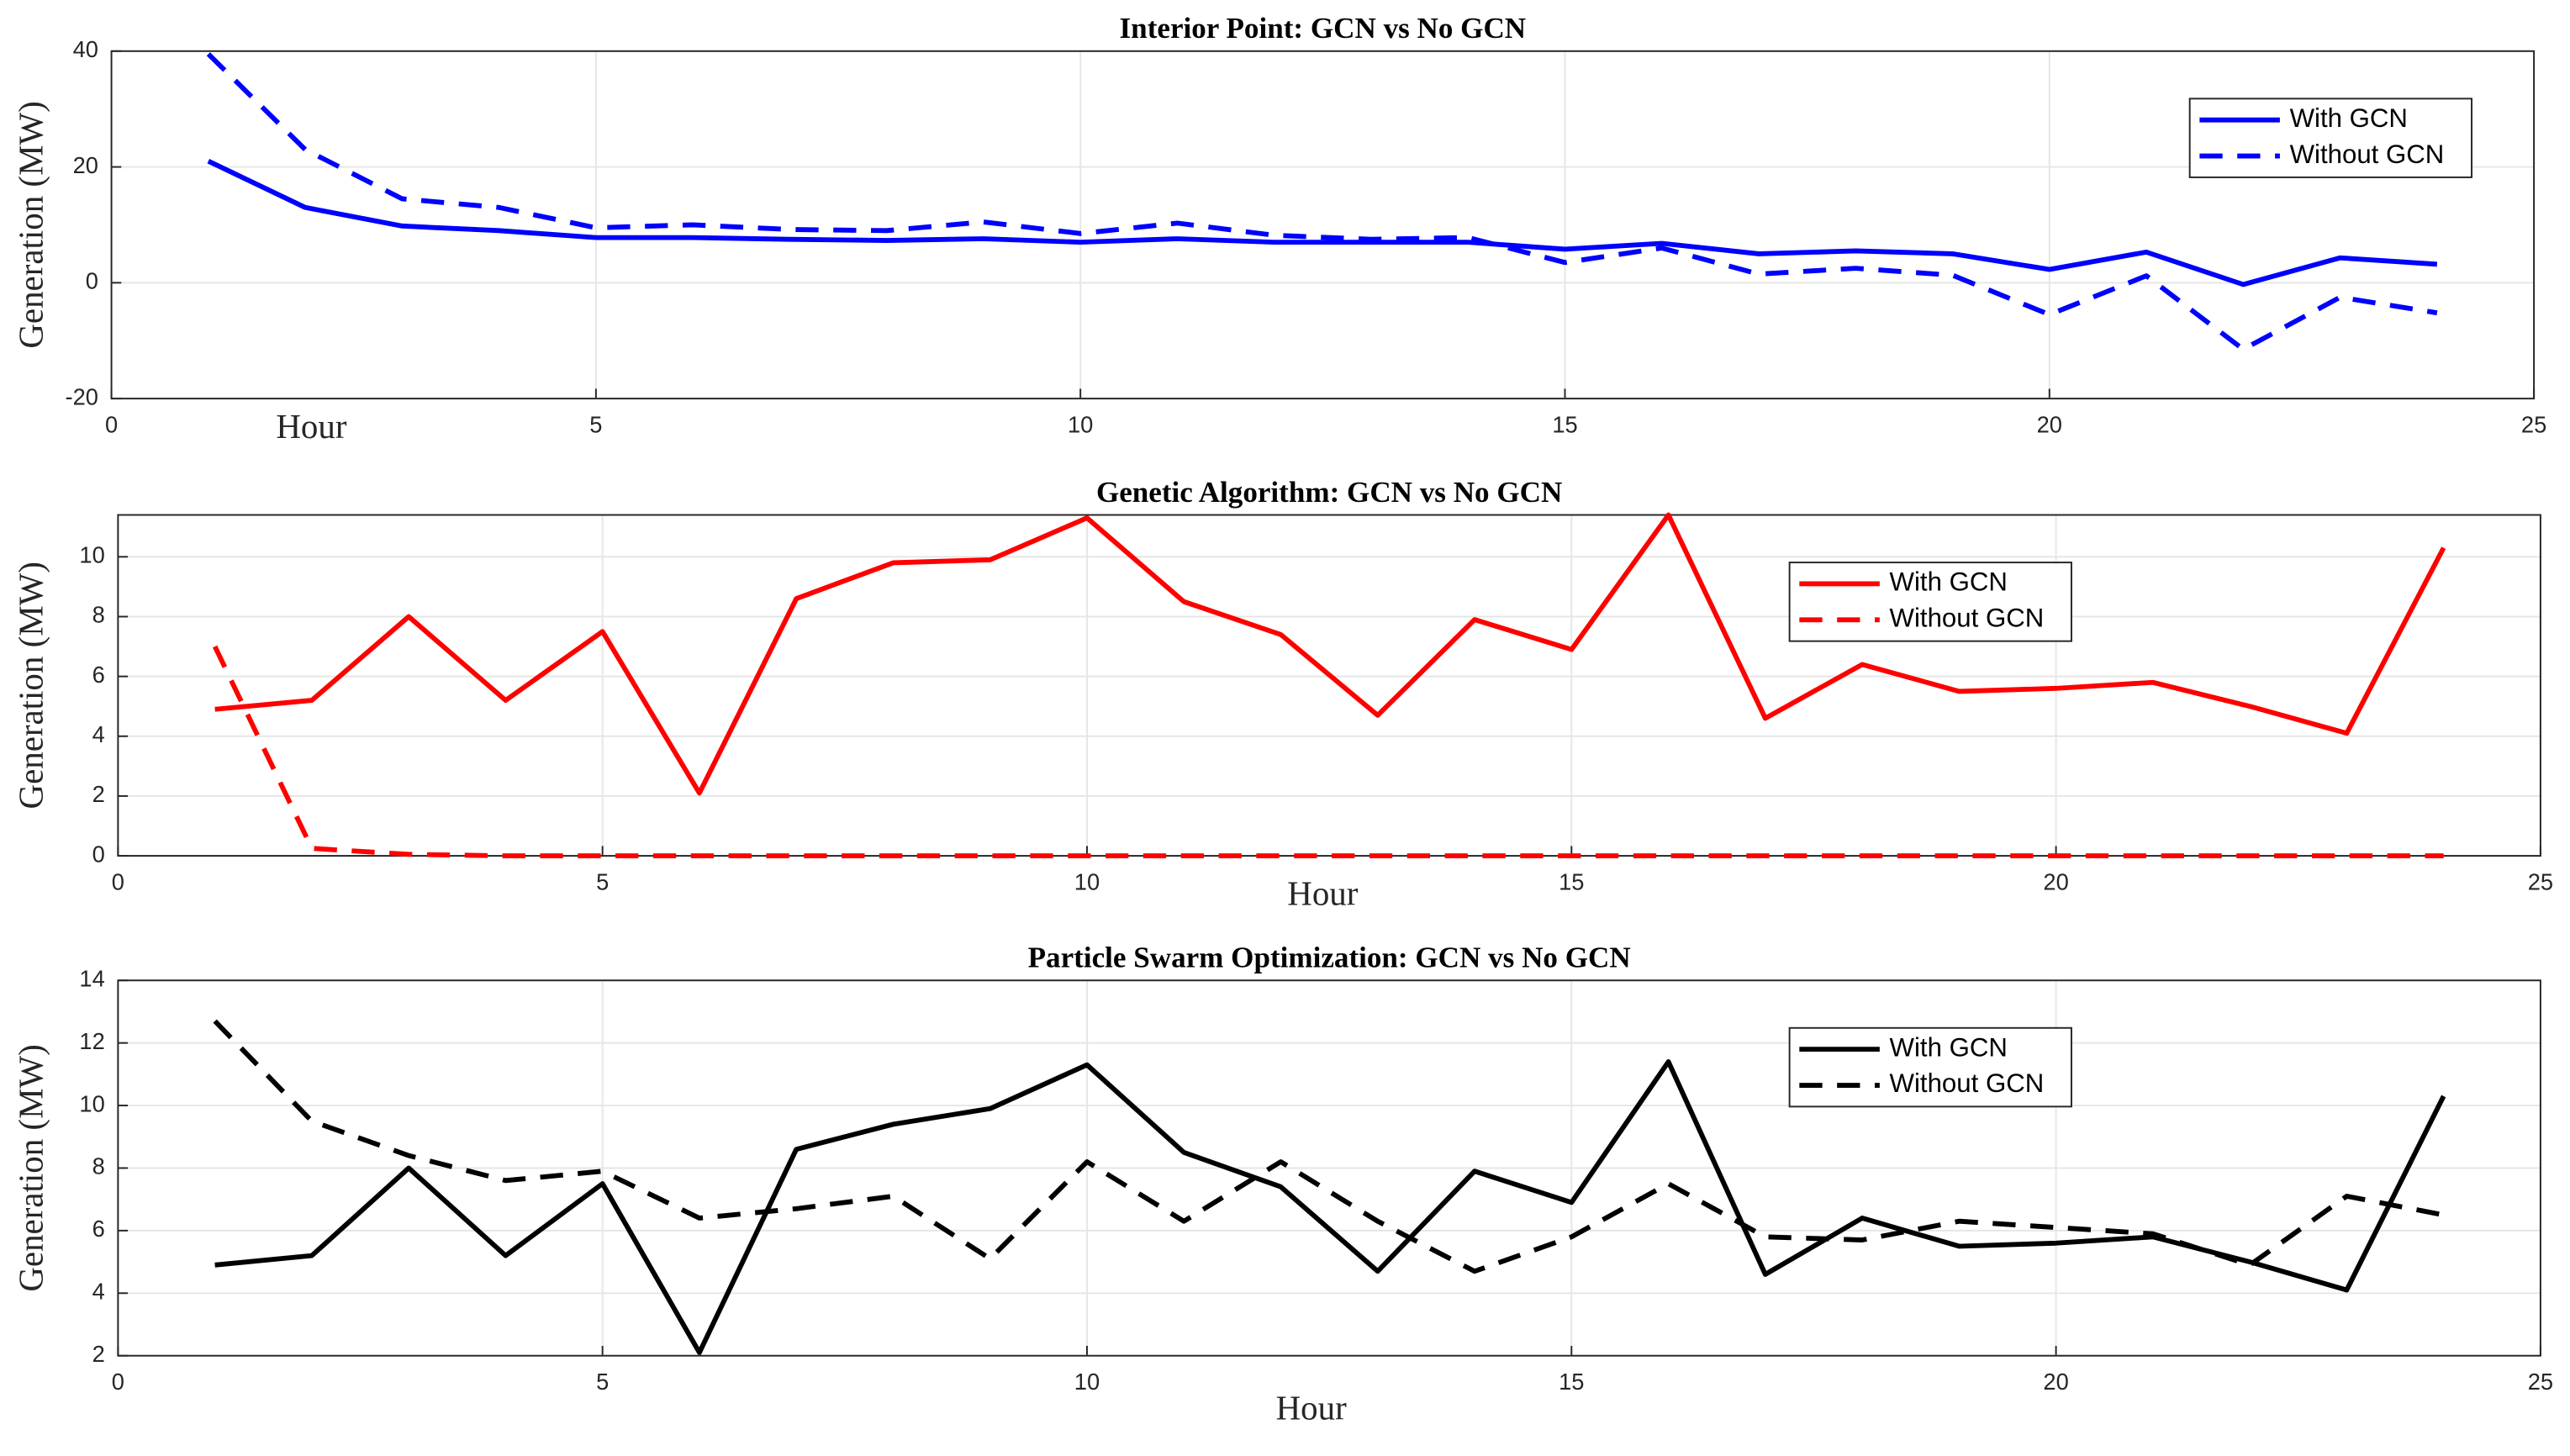 This screenshot has height=1456, width=2570. I want to click on y-tick-label: 14, so click(91, 978).